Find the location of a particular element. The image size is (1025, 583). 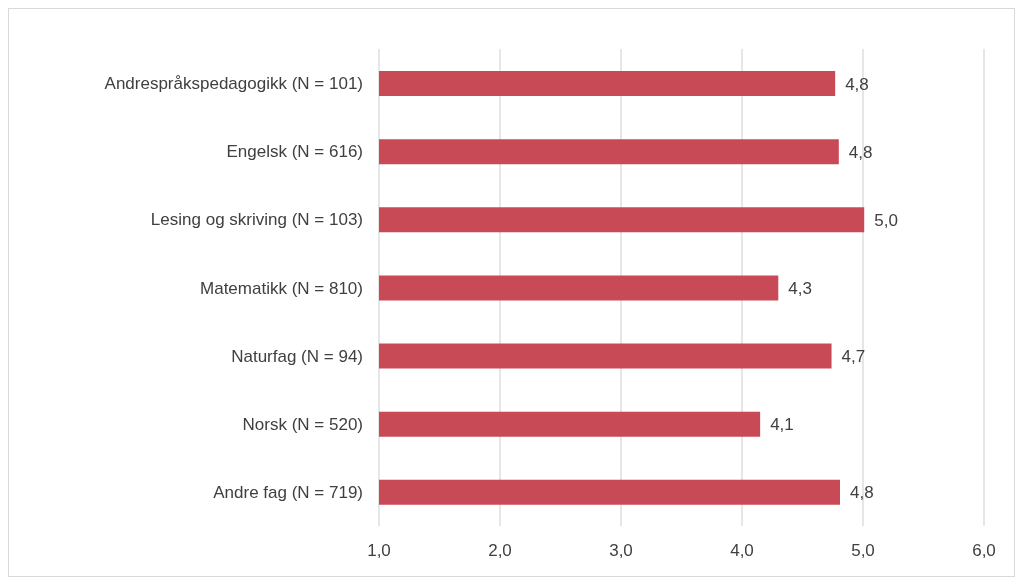

data-label: 5,0 is located at coordinates (886, 220).